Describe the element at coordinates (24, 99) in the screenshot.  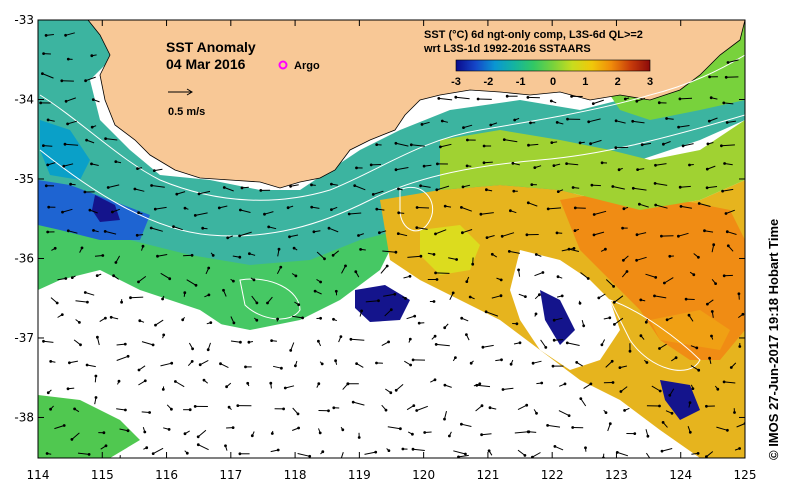
I see `lat-tick-label: -34` at that location.